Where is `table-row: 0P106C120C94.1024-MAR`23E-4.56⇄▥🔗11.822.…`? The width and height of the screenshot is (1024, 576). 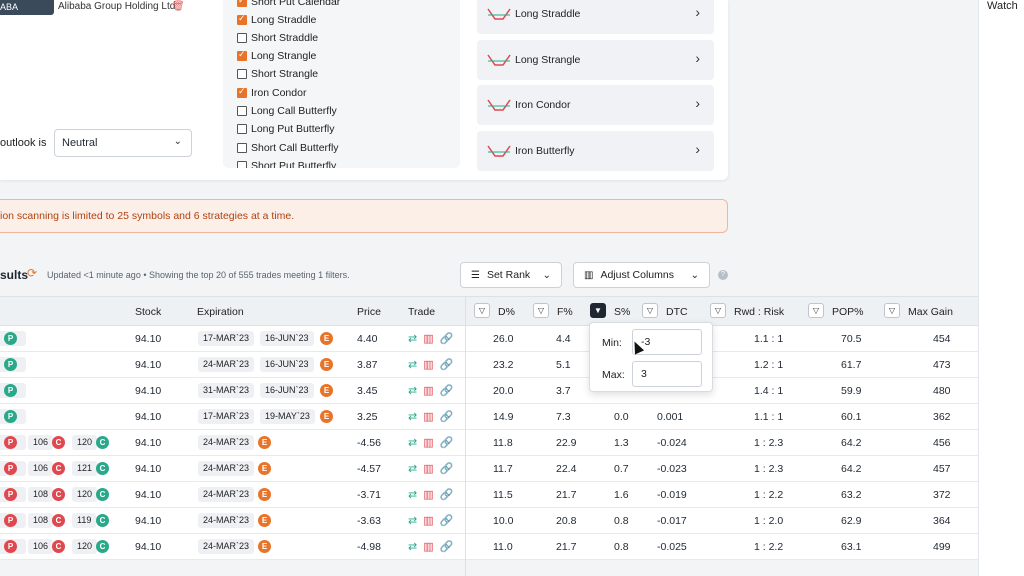 table-row: 0P106C120C94.1024-MAR`23E-4.56⇄▥🔗11.822.… is located at coordinates (489, 443).